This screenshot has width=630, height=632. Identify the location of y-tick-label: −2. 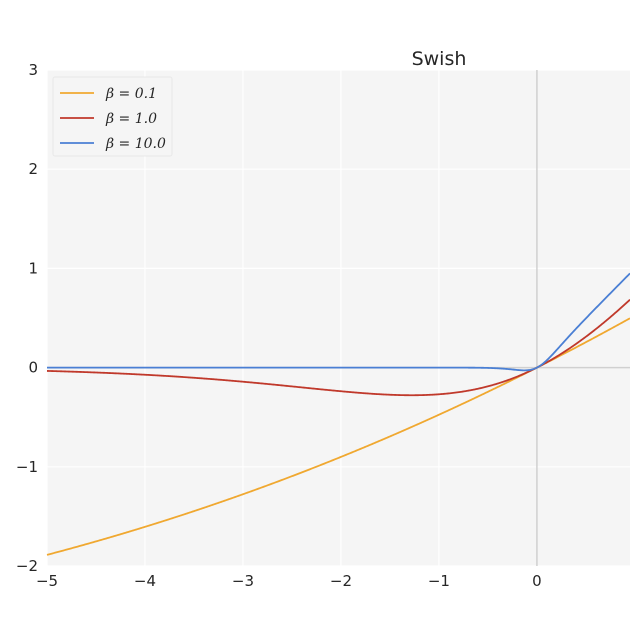
(27, 566).